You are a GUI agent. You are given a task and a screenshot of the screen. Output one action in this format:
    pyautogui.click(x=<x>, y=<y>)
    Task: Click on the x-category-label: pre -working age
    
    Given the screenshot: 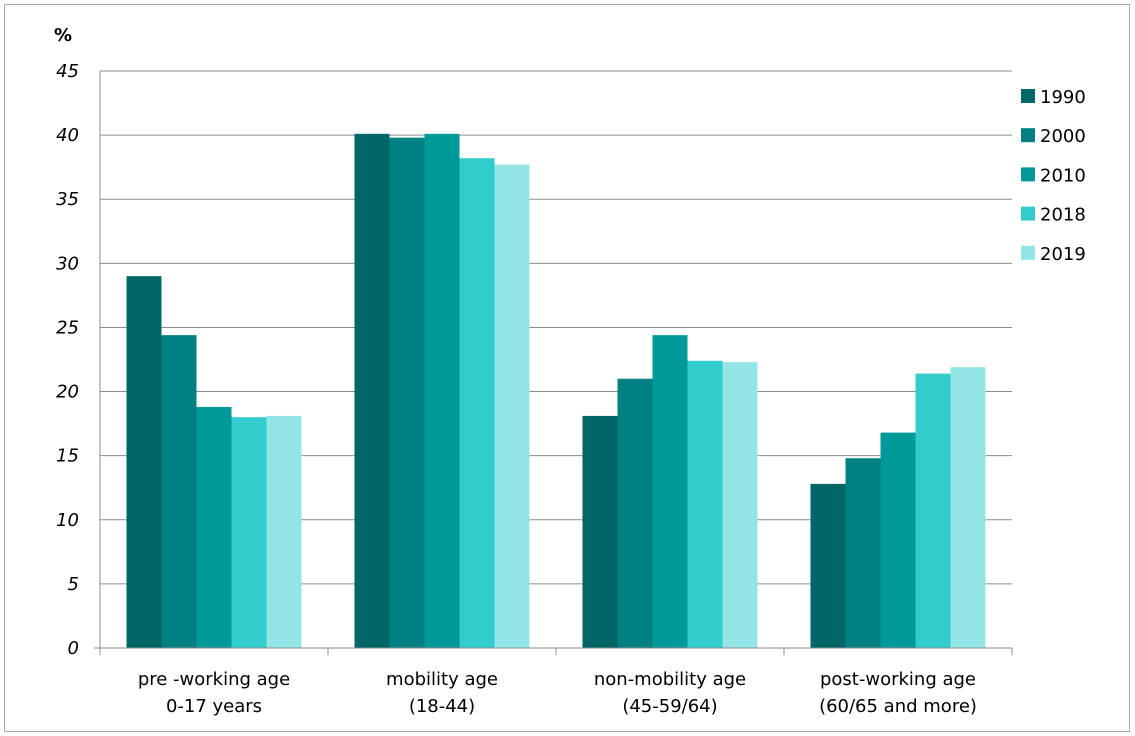 What is the action you would take?
    pyautogui.click(x=214, y=679)
    